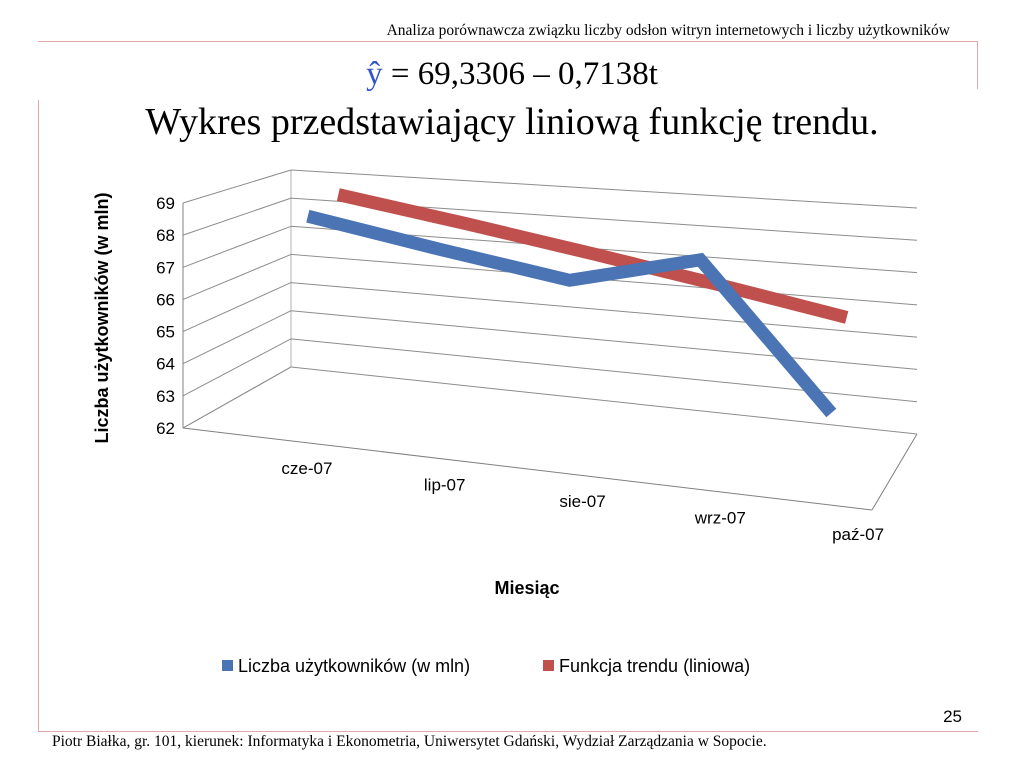  Describe the element at coordinates (165, 396) in the screenshot. I see `y-tick-label: 63` at that location.